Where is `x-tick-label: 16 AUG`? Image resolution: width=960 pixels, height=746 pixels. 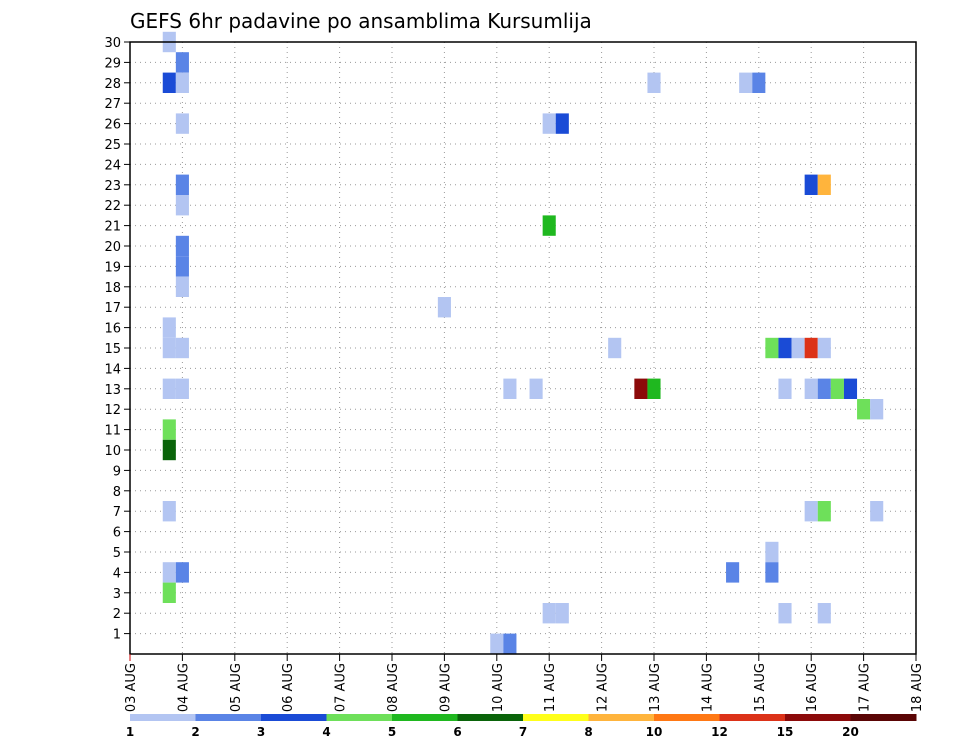 x-tick-label: 16 AUG is located at coordinates (812, 687).